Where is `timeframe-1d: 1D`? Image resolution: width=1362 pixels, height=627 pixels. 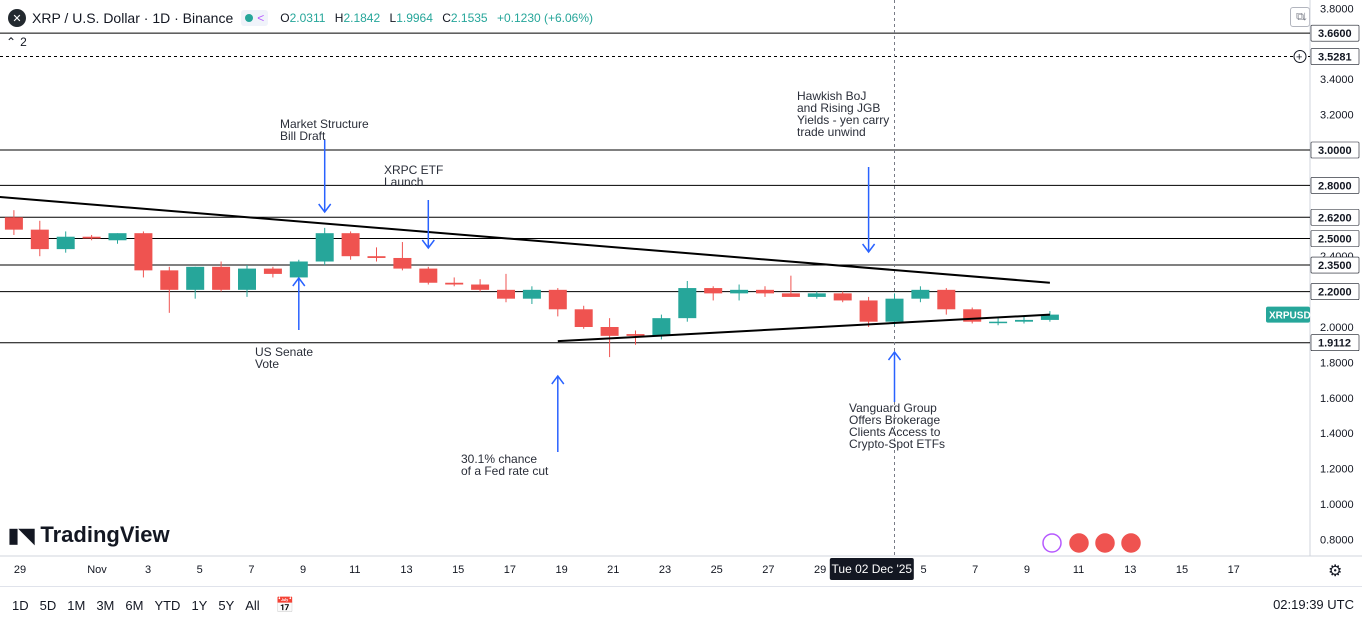
timeframe-1d: 1D is located at coordinates (20, 605).